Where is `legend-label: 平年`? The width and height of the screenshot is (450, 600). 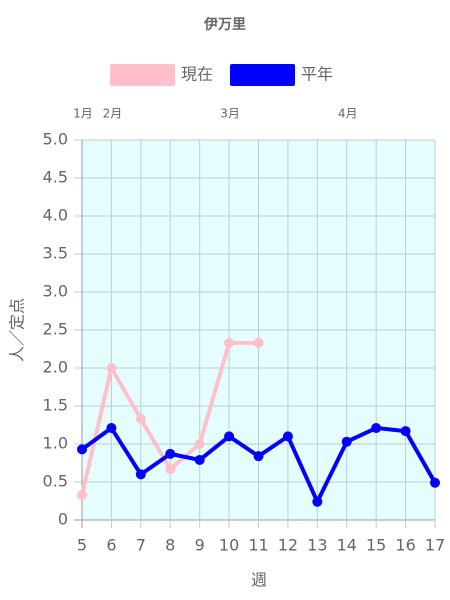 legend-label: 平年 is located at coordinates (317, 74).